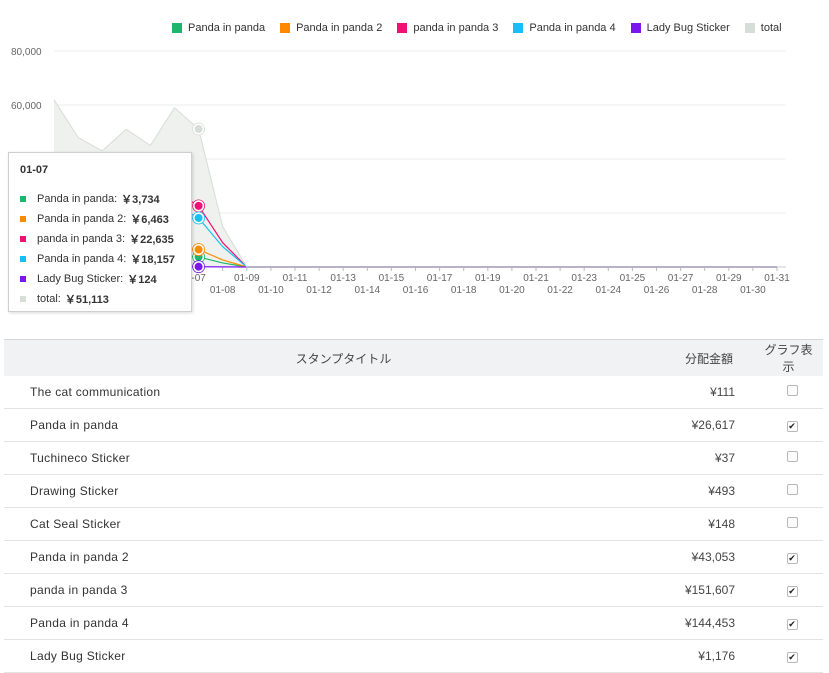 The height and width of the screenshot is (673, 829). Describe the element at coordinates (560, 290) in the screenshot. I see `x-tick-label: 01-22` at that location.